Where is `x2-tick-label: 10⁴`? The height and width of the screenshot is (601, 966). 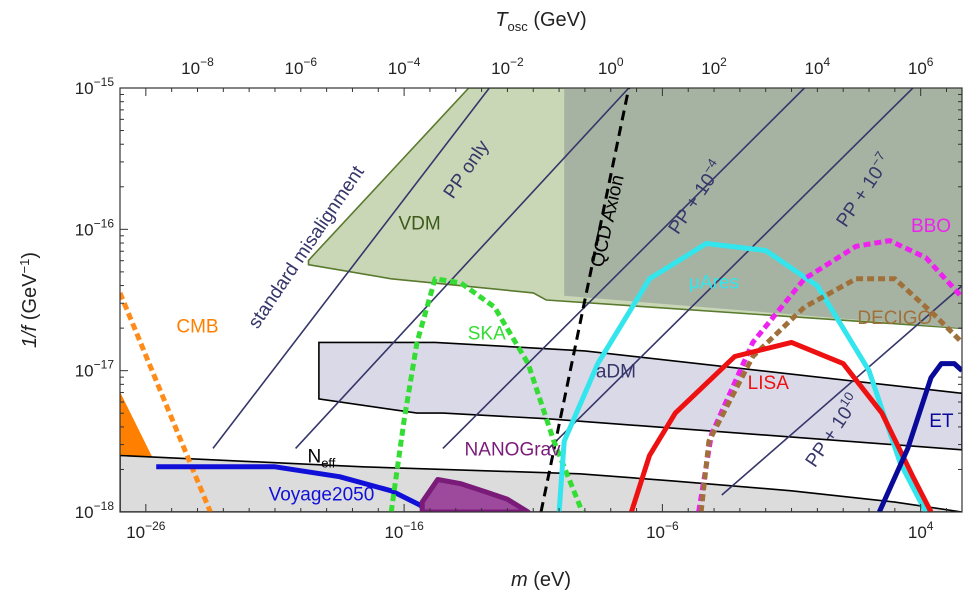
x2-tick-label: 10⁴ is located at coordinates (818, 66).